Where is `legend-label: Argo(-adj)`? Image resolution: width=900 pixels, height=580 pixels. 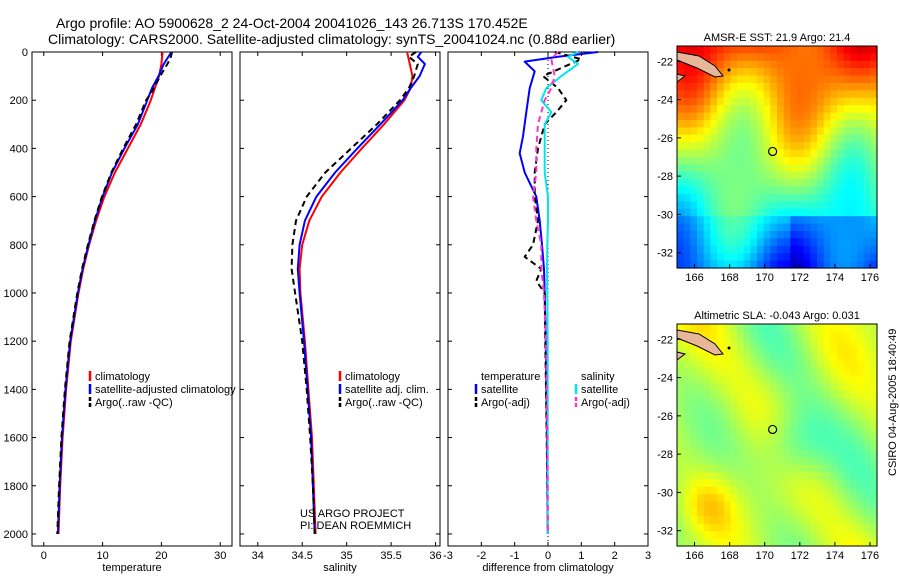
legend-label: Argo(-adj) is located at coordinates (605, 403).